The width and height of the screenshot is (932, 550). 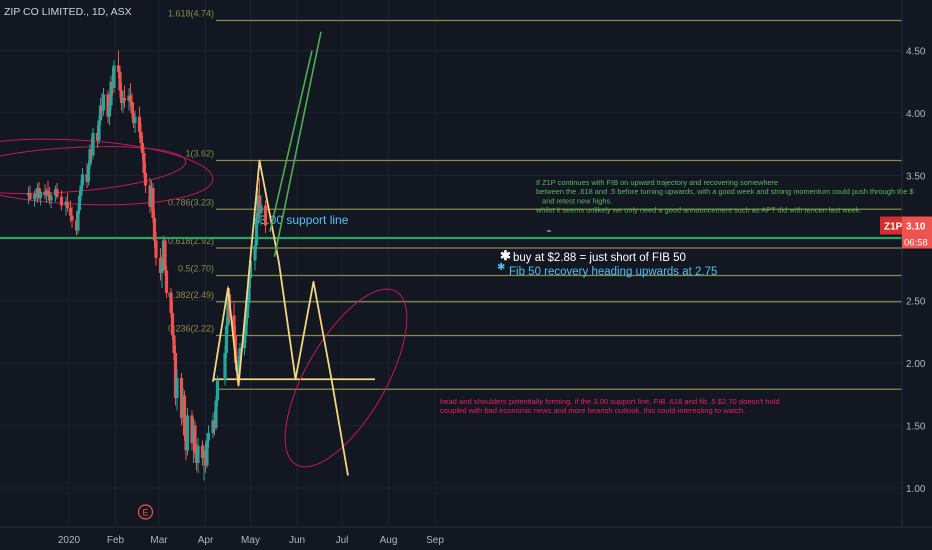 I want to click on price-tick-label: 4.00, so click(x=916, y=114).